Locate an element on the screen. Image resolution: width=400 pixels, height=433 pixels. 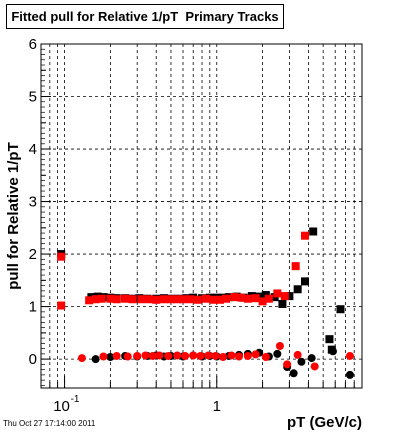
y-axis-label: pull for Relative 1/pT is located at coordinates (13, 216).